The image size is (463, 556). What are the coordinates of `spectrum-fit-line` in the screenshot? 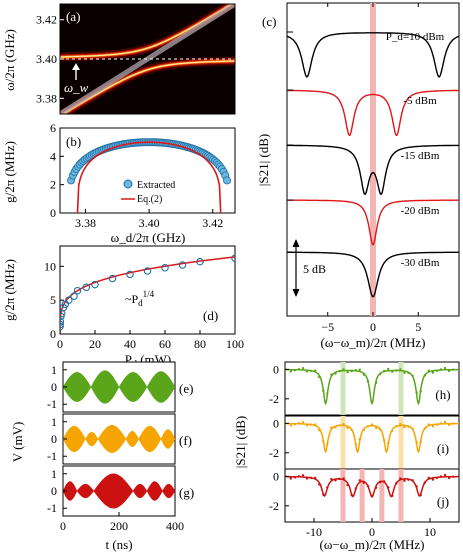 It's located at (372, 387).